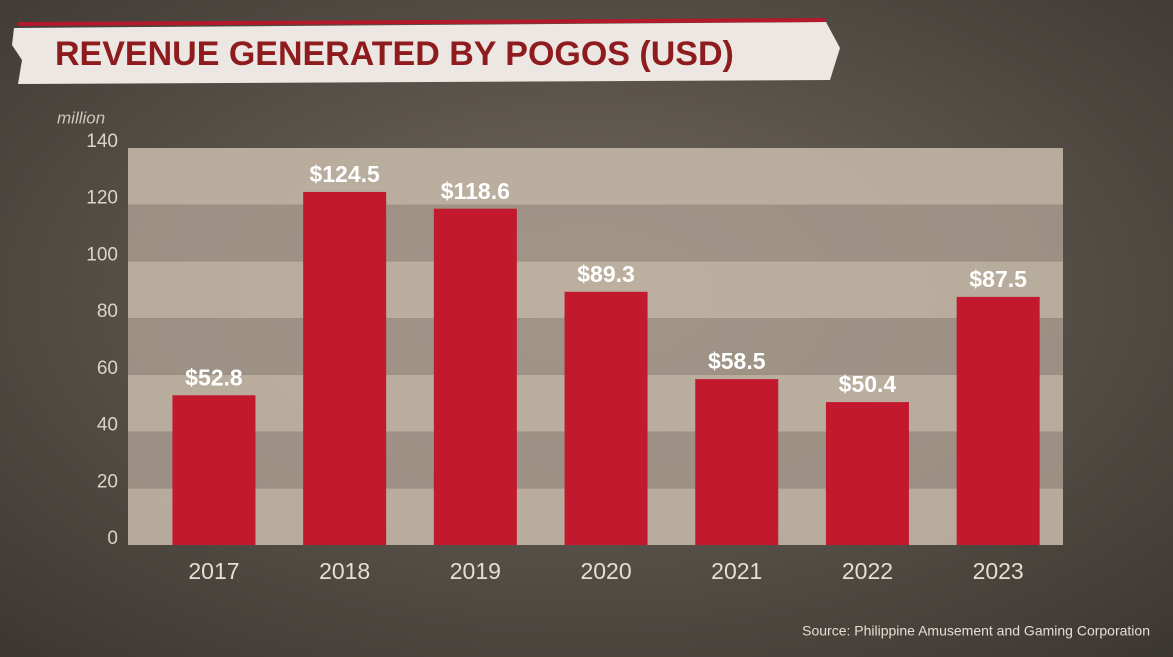 Image resolution: width=1173 pixels, height=657 pixels. I want to click on y-tick-label: 140, so click(102, 141).